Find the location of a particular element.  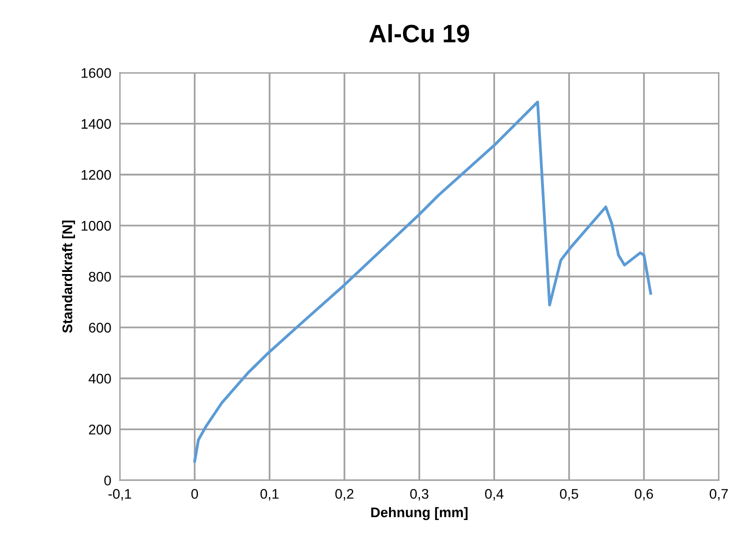

y-tick-label: 0 is located at coordinates (107, 481).